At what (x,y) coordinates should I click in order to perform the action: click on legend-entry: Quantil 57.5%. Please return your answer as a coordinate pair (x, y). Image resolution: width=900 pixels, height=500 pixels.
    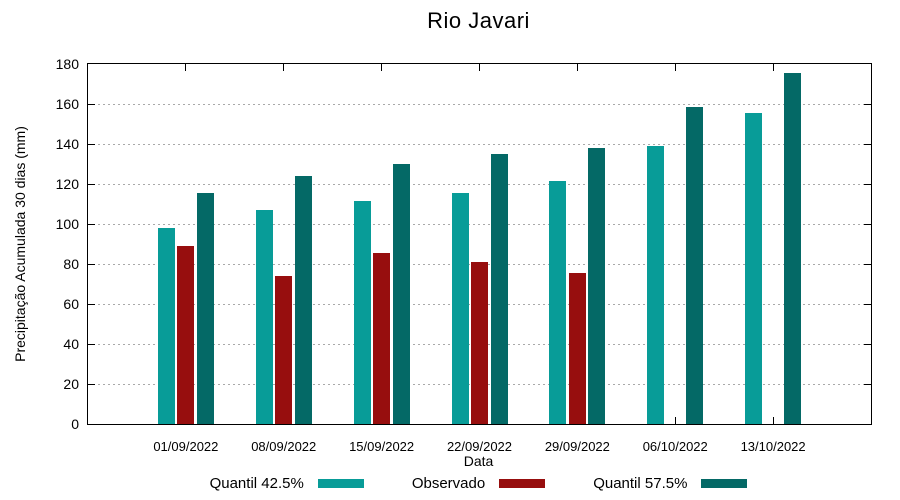
    Looking at the image, I should click on (670, 483).